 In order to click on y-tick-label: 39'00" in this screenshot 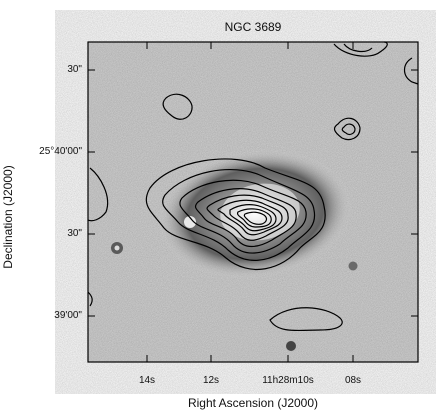, I will do `click(68, 315)`.